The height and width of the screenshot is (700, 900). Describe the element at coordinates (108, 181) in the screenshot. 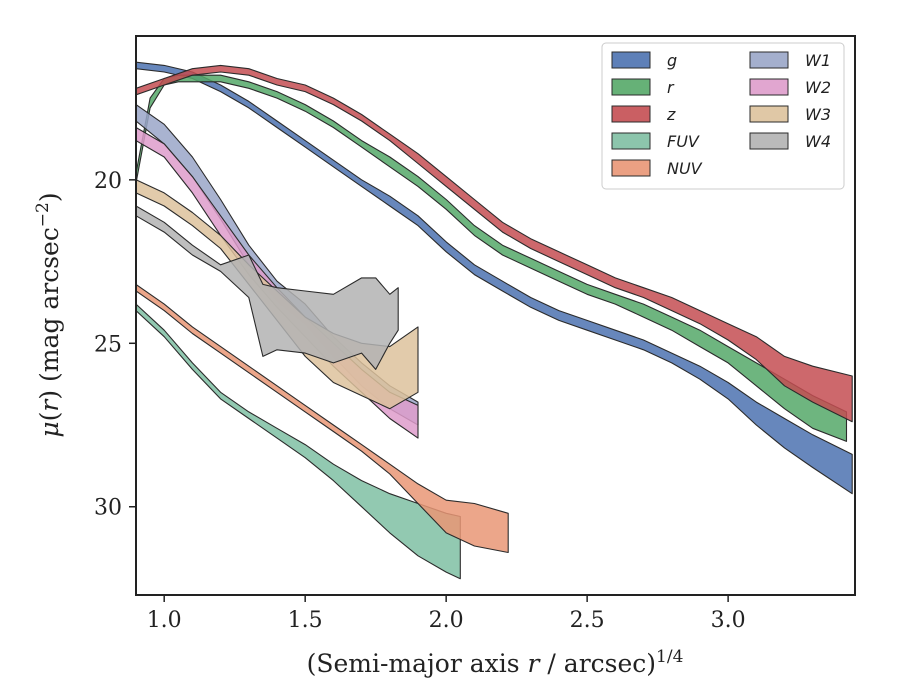

I see `y-tick-label: 20` at that location.